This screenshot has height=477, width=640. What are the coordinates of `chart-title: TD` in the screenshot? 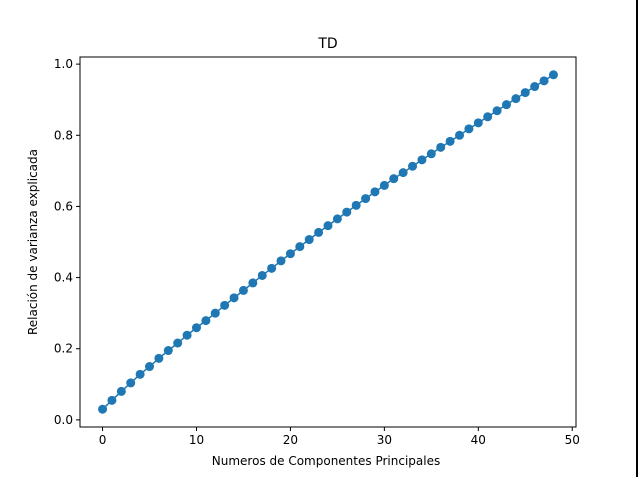 It's located at (327, 44).